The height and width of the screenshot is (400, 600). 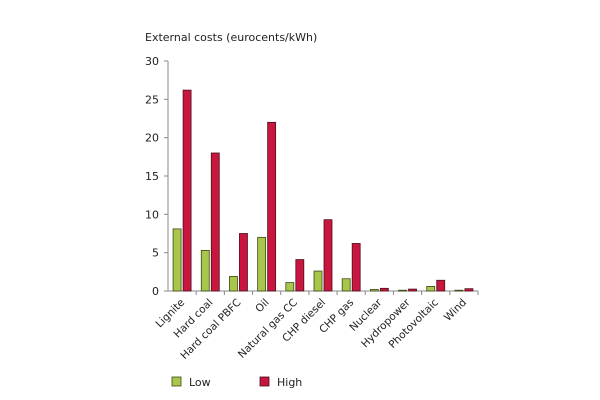 What do you see at coordinates (414, 323) in the screenshot?
I see `category-label: Photovoltaic` at bounding box center [414, 323].